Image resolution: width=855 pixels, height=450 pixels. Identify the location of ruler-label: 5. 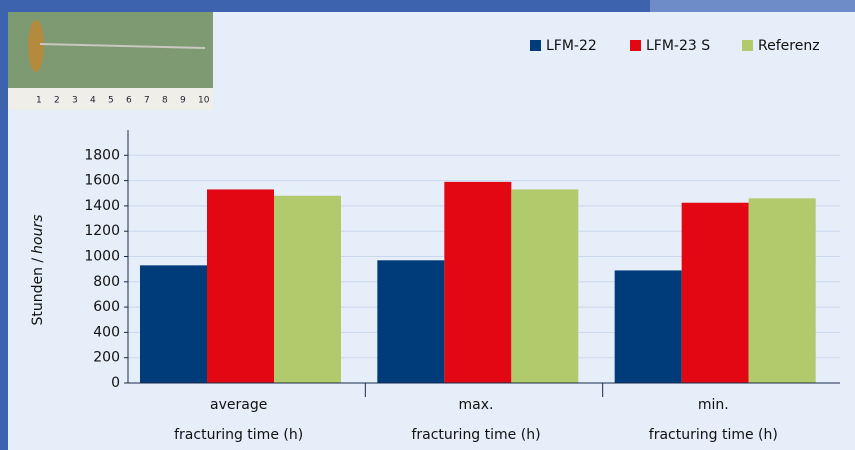
(111, 101).